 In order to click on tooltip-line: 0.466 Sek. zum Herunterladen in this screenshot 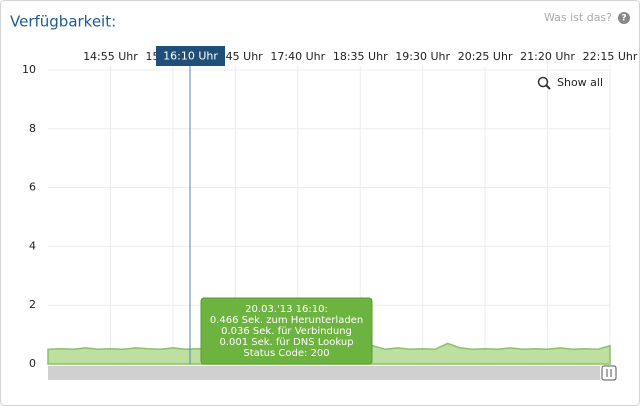, I will do `click(286, 320)`.